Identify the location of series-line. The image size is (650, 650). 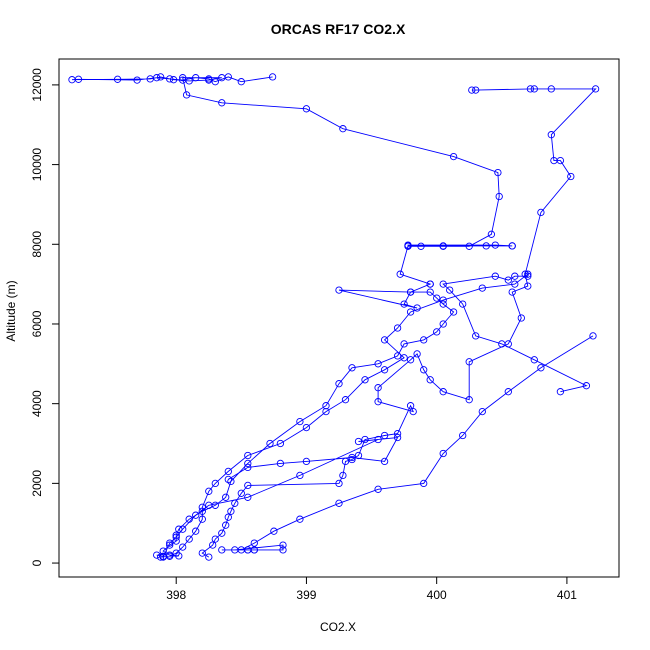
(279, 497).